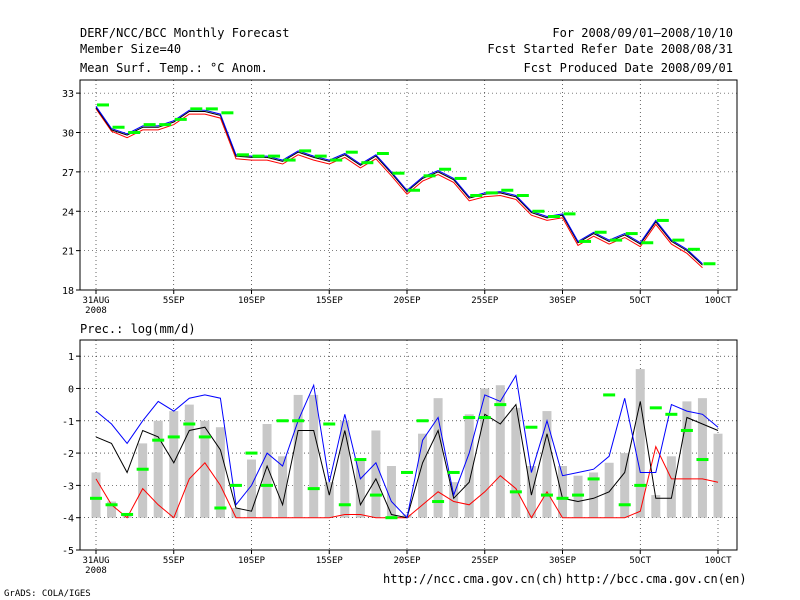  Describe the element at coordinates (656, 579) in the screenshot. I see `bcc-url: http://bcc.cma.gov.cn(en)` at that location.